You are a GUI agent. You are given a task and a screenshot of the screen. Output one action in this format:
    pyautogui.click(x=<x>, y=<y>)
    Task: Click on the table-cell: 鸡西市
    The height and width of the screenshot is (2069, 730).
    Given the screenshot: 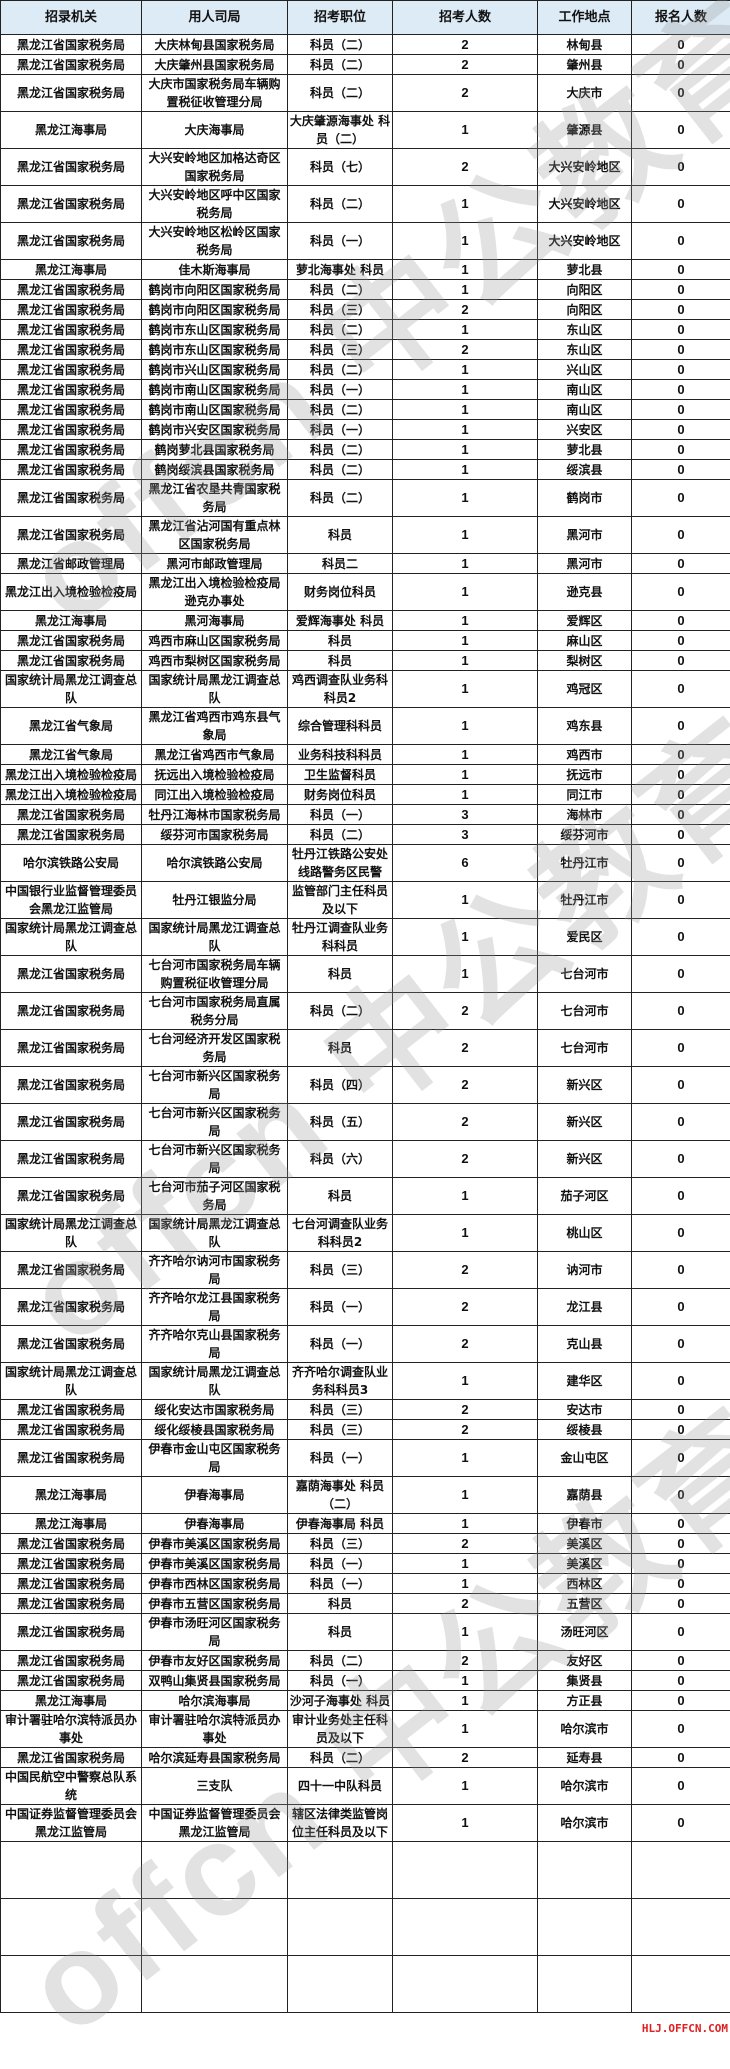 What is the action you would take?
    pyautogui.click(x=585, y=755)
    